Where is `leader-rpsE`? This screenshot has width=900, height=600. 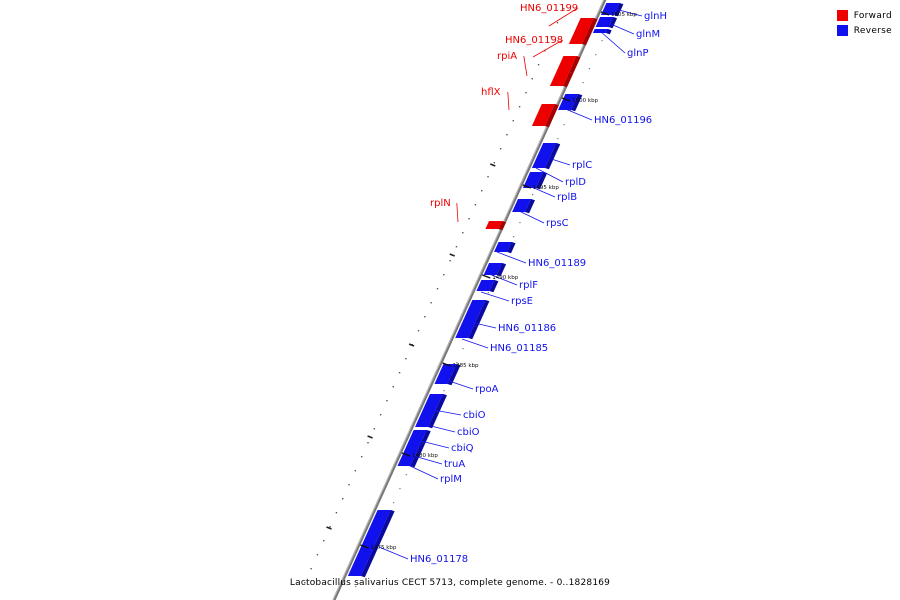 leader-rpsE is located at coordinates (495, 296).